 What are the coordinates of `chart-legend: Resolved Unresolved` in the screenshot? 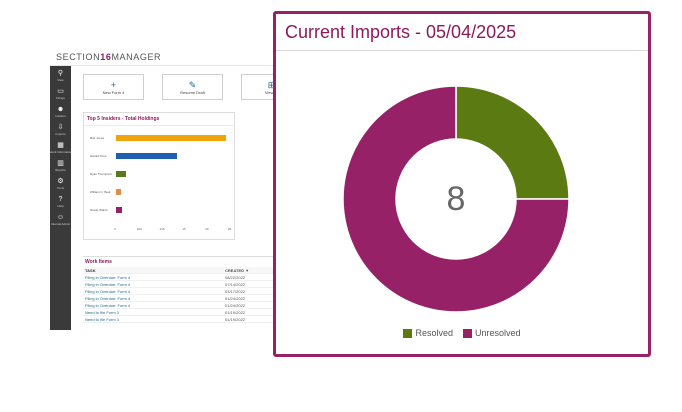 It's located at (462, 333).